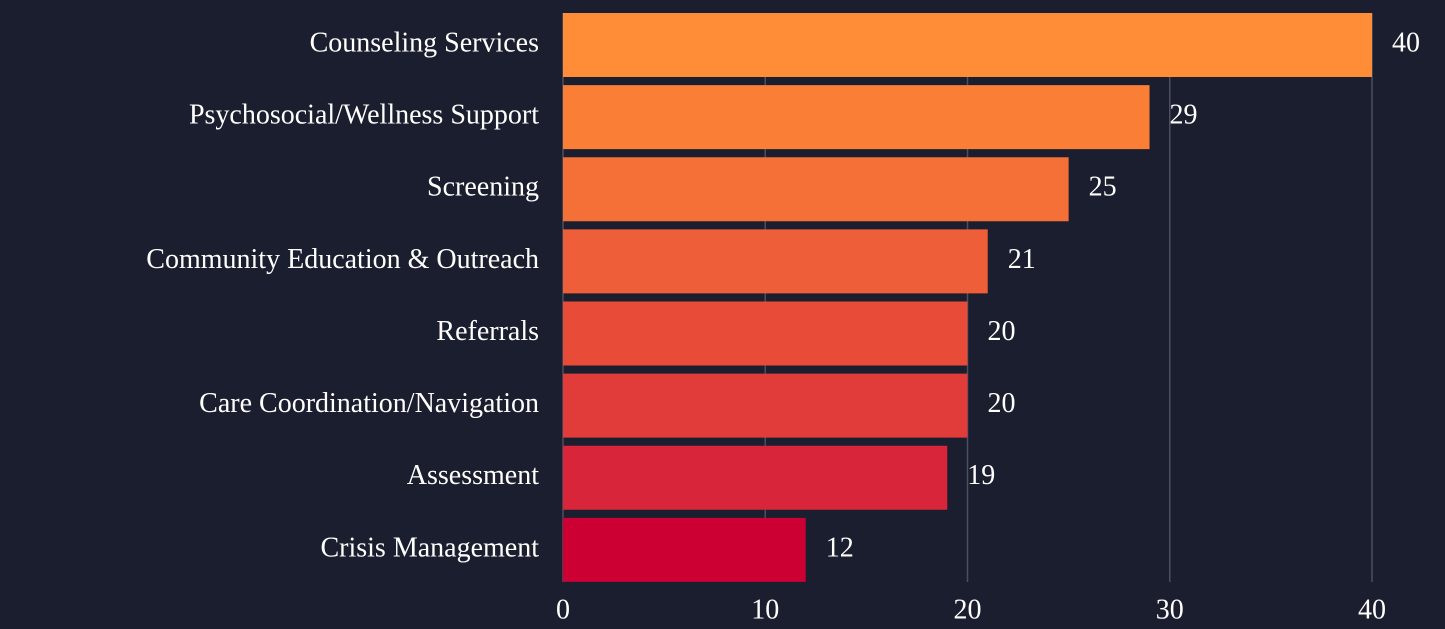 This screenshot has height=629, width=1445. What do you see at coordinates (364, 115) in the screenshot?
I see `y-tick-label: Psychosocial/Wellness Support` at bounding box center [364, 115].